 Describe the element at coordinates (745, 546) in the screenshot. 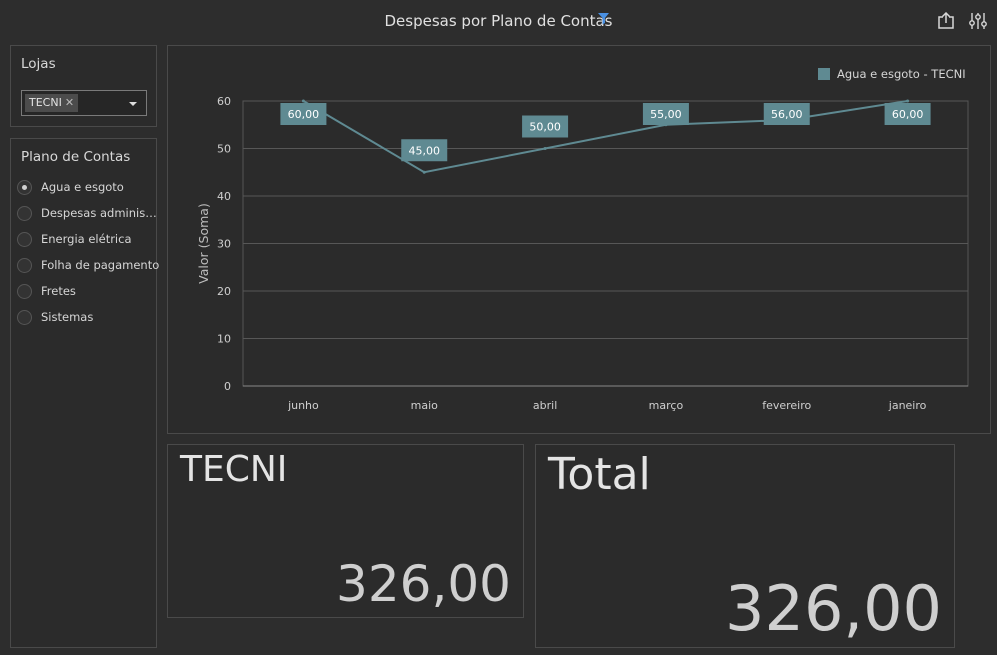

I see `total-card: Total 326,00` at that location.